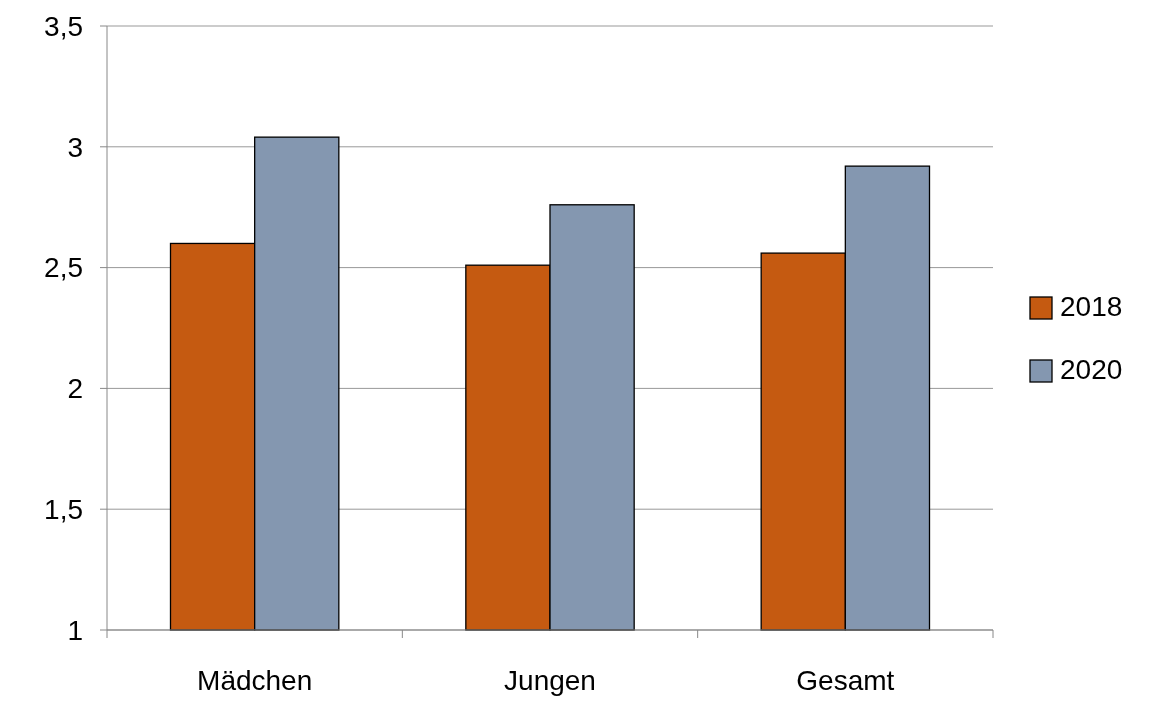 The height and width of the screenshot is (703, 1164). I want to click on y-tick-label: 1, so click(75, 630).